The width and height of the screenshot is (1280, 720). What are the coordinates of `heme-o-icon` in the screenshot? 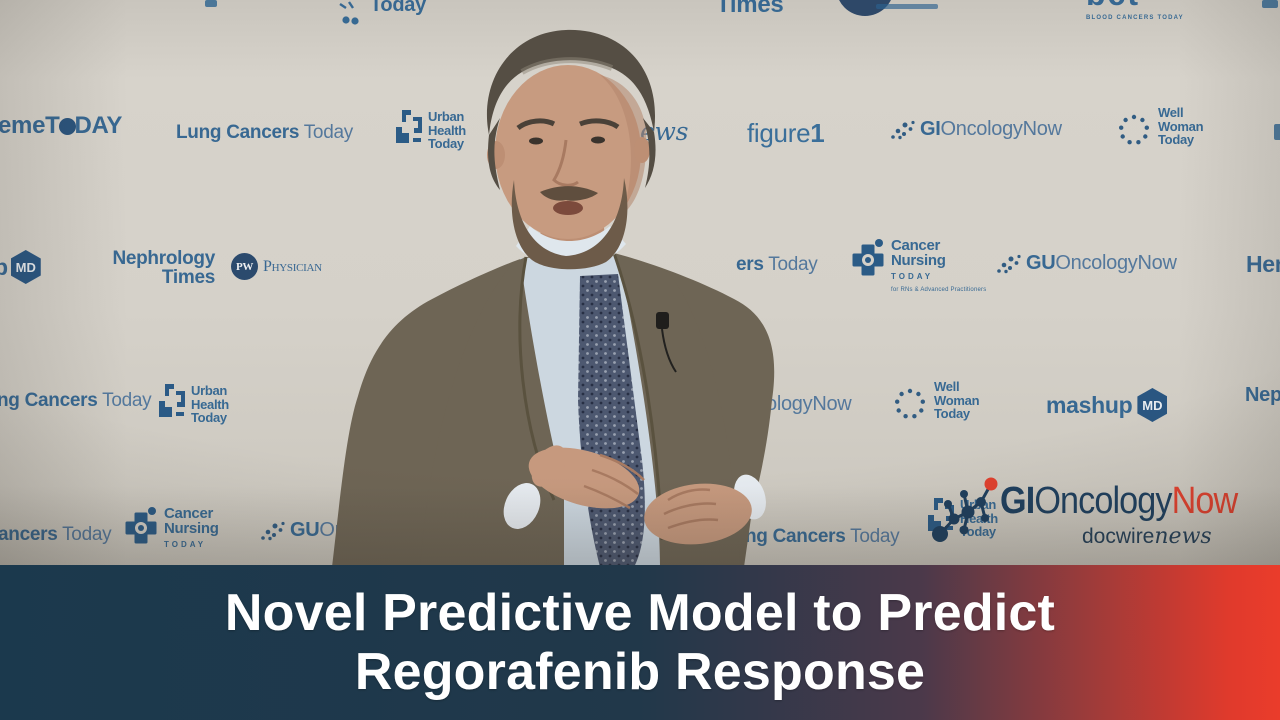 It's located at (67, 126).